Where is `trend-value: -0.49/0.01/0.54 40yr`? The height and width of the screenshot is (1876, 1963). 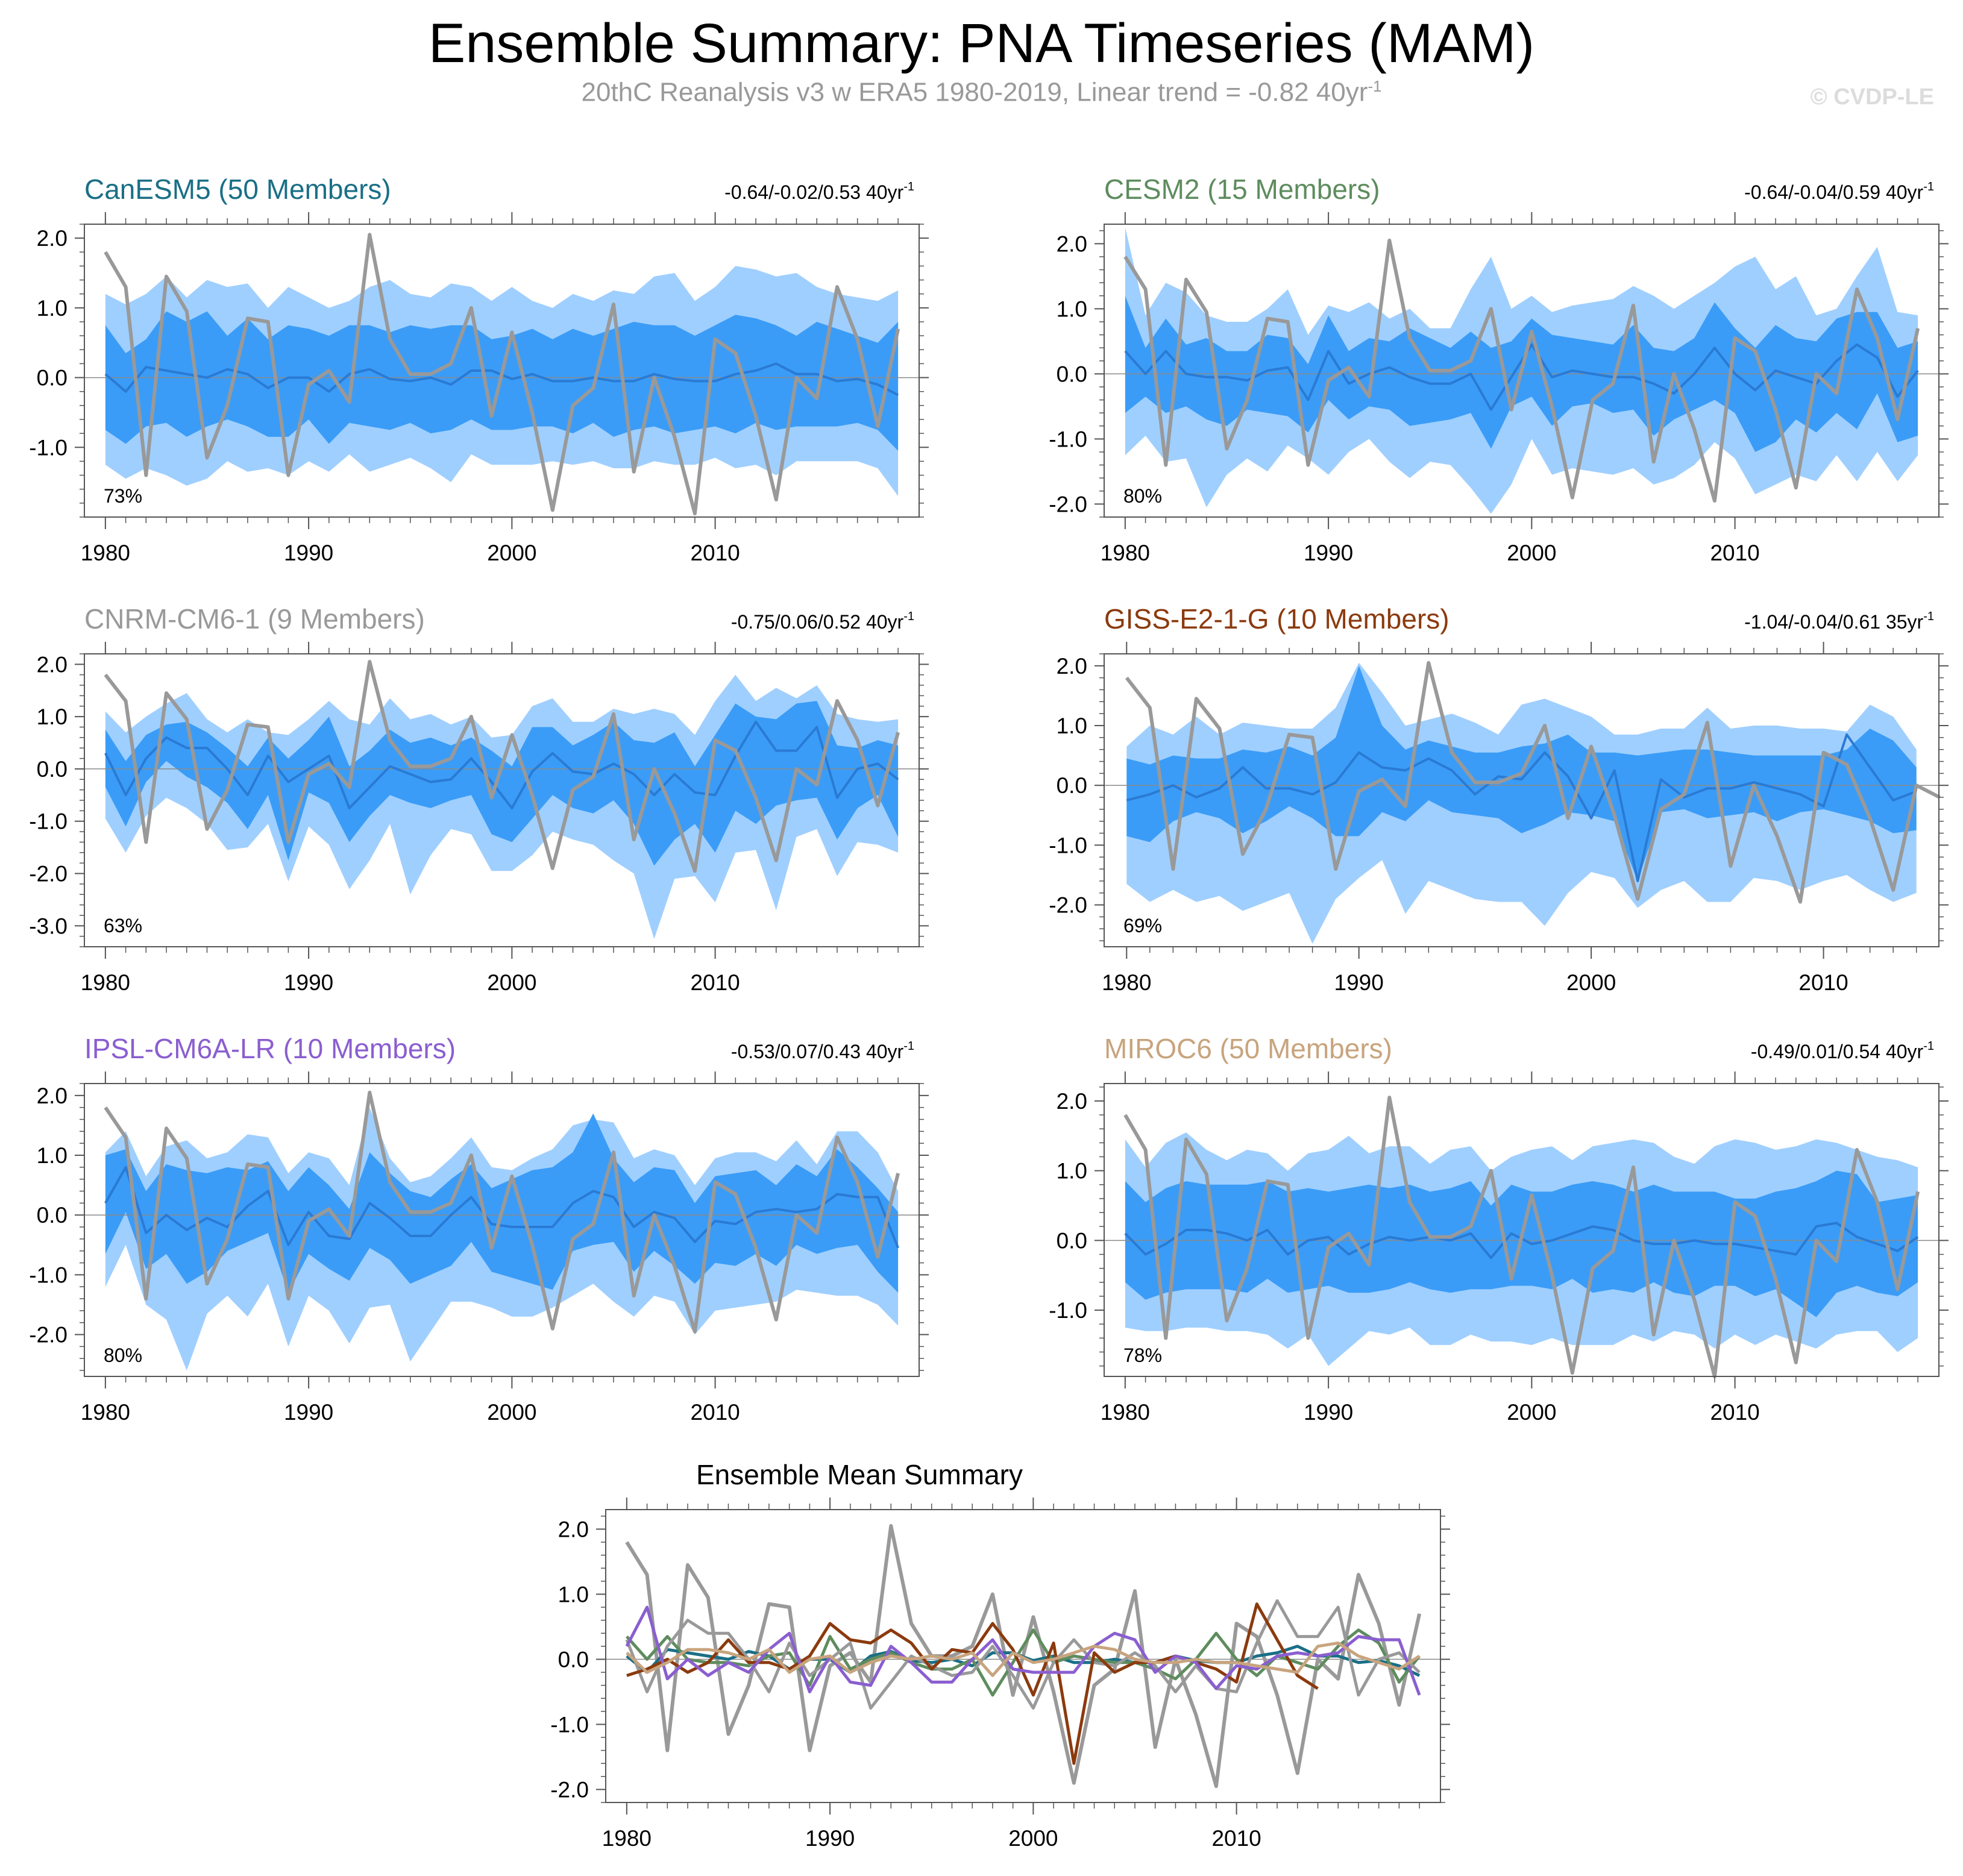
trend-value: -0.49/0.01/0.54 40yr is located at coordinates (1837, 1051).